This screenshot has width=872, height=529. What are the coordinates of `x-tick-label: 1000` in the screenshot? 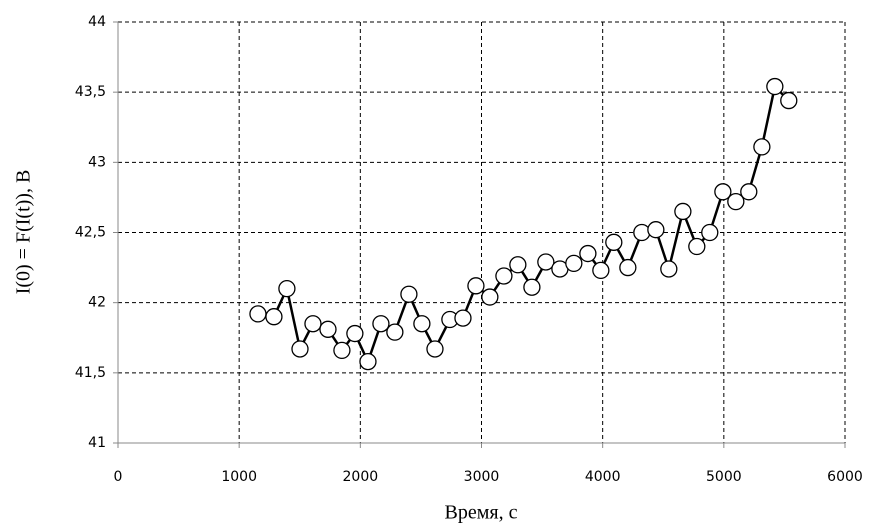 It's located at (239, 477).